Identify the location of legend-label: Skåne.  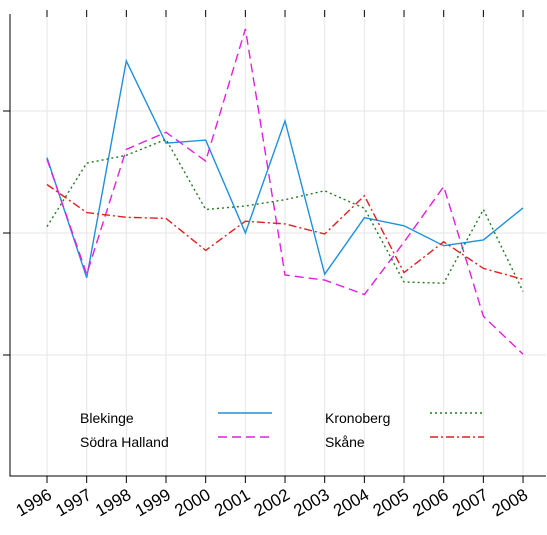
(345, 442).